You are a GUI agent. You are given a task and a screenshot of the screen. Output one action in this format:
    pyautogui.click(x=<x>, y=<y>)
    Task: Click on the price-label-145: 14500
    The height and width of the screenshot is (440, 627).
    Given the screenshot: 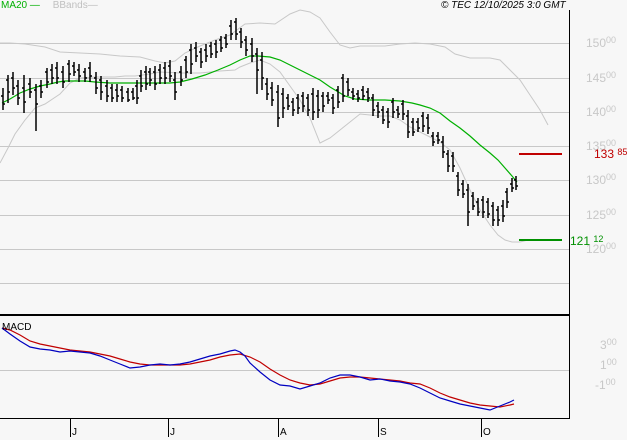 What is the action you would take?
    pyautogui.click(x=601, y=77)
    